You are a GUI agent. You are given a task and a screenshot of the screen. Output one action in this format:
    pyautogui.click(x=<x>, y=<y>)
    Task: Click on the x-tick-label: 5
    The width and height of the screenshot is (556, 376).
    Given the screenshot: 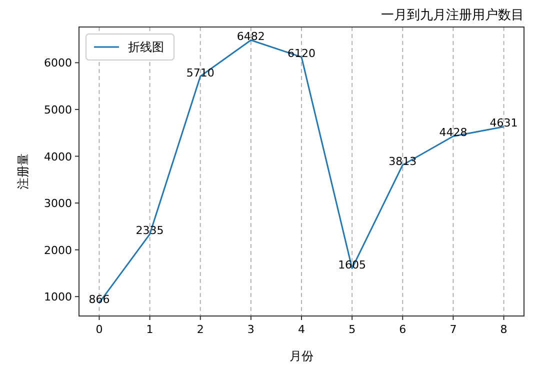 What is the action you would take?
    pyautogui.click(x=352, y=329)
    